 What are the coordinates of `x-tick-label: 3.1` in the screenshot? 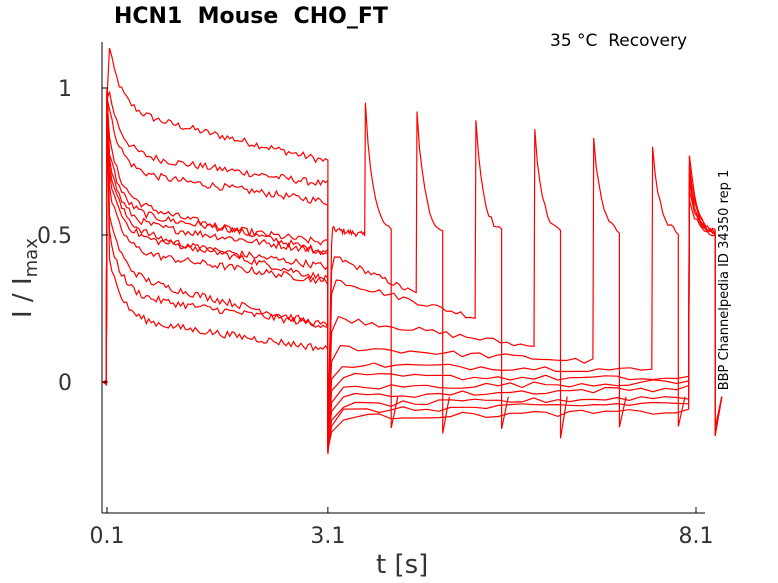 It's located at (327, 536).